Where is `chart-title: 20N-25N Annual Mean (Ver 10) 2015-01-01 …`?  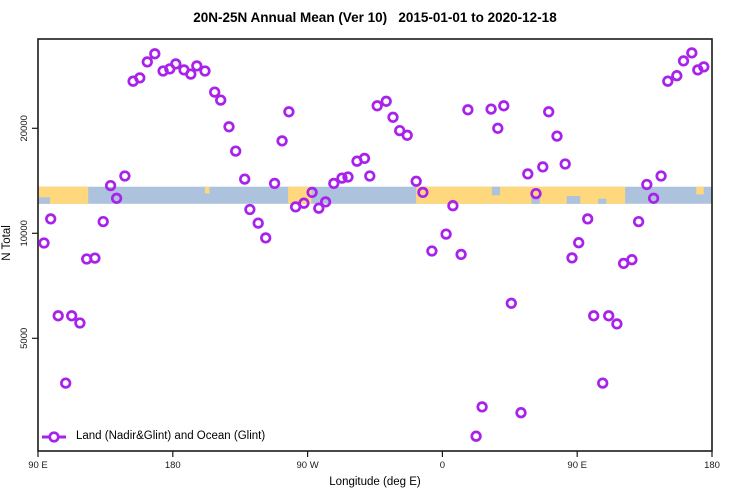 chart-title: 20N-25N Annual Mean (Ver 10) 2015-01-01 … is located at coordinates (375, 17).